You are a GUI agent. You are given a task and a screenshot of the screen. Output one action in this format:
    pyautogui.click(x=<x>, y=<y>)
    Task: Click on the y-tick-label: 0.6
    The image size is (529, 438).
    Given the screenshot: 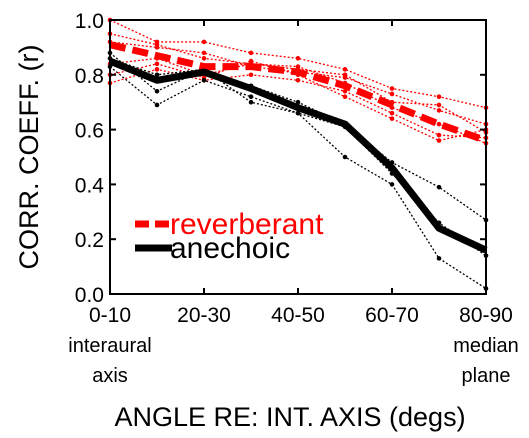 What is the action you would take?
    pyautogui.click(x=89, y=131)
    